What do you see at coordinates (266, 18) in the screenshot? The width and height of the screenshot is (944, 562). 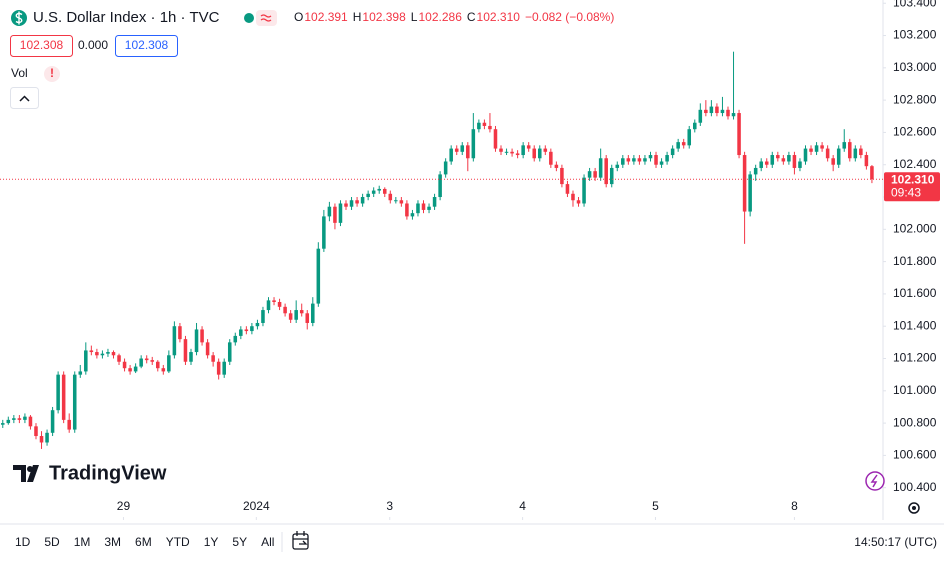 I see `data-status` at bounding box center [266, 18].